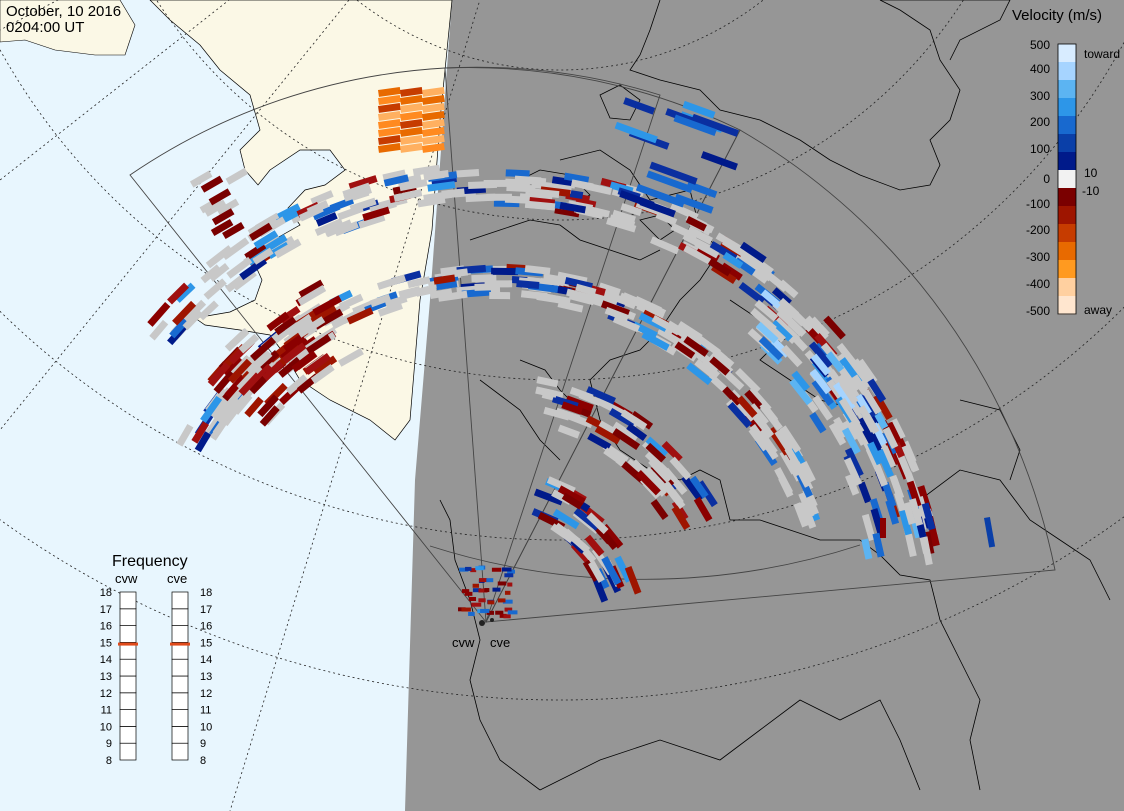 The image size is (1124, 811). What do you see at coordinates (1067, 179) in the screenshot?
I see `colorbar-frame` at bounding box center [1067, 179].